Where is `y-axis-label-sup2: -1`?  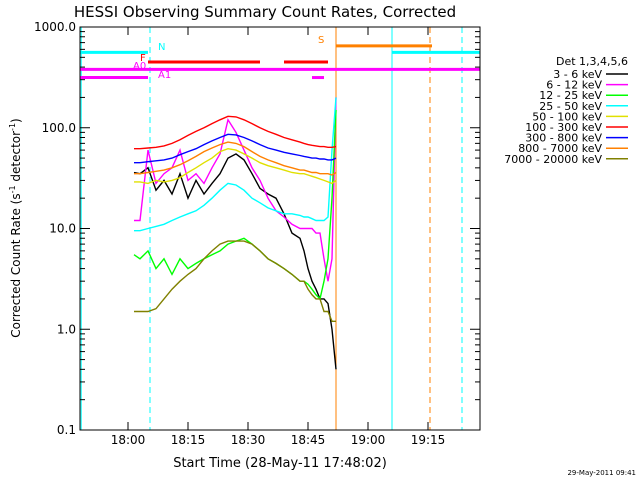
y-axis-label-sup2: -1 is located at coordinates (12, 127).